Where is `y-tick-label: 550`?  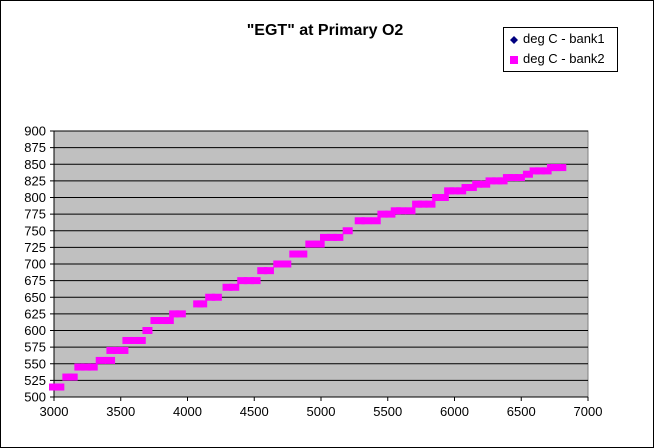 y-tick-label: 550 is located at coordinates (35, 363).